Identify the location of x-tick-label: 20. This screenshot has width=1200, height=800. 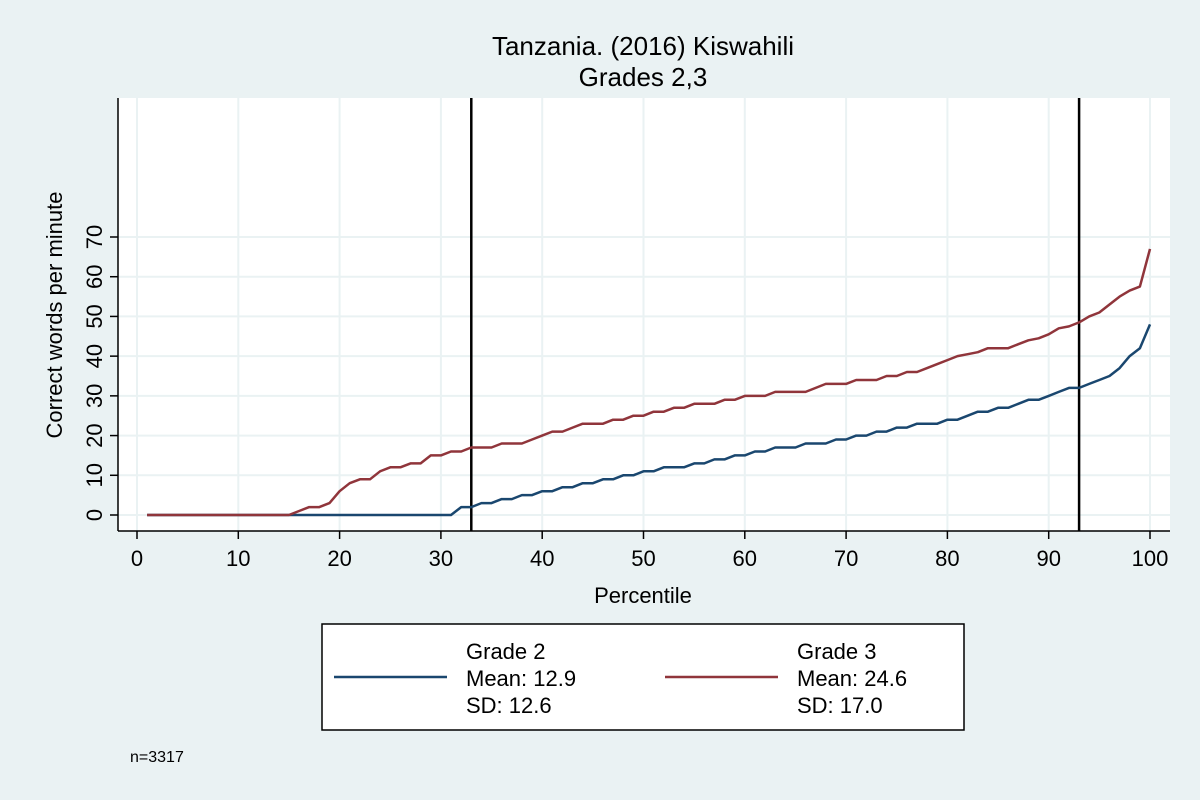
(339, 558).